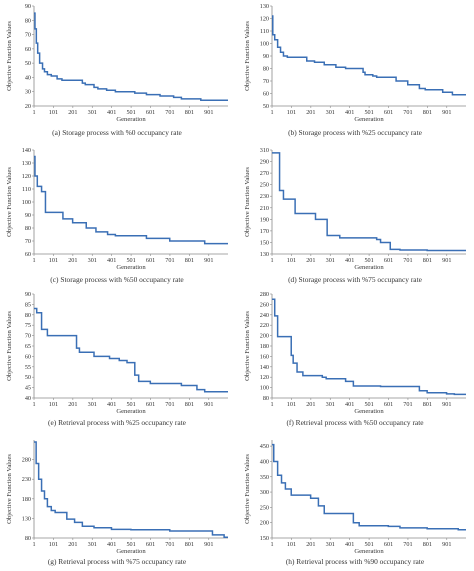  Describe the element at coordinates (264, 315) in the screenshot. I see `y-tick-label: 240` at that location.